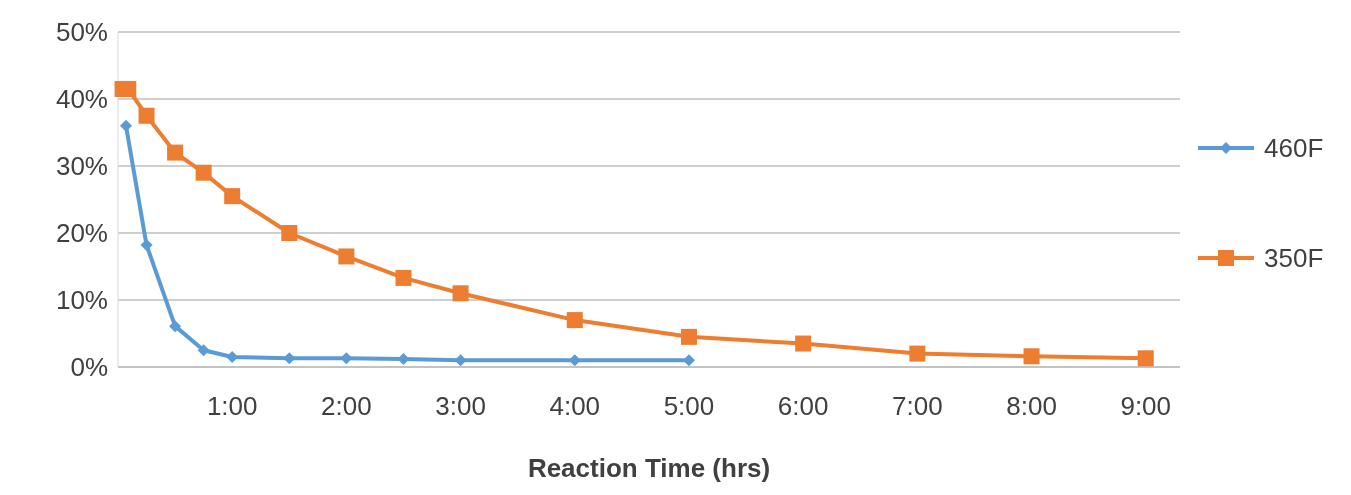 The image size is (1351, 495). What do you see at coordinates (1031, 406) in the screenshot?
I see `x-tick-label: 8:00` at bounding box center [1031, 406].